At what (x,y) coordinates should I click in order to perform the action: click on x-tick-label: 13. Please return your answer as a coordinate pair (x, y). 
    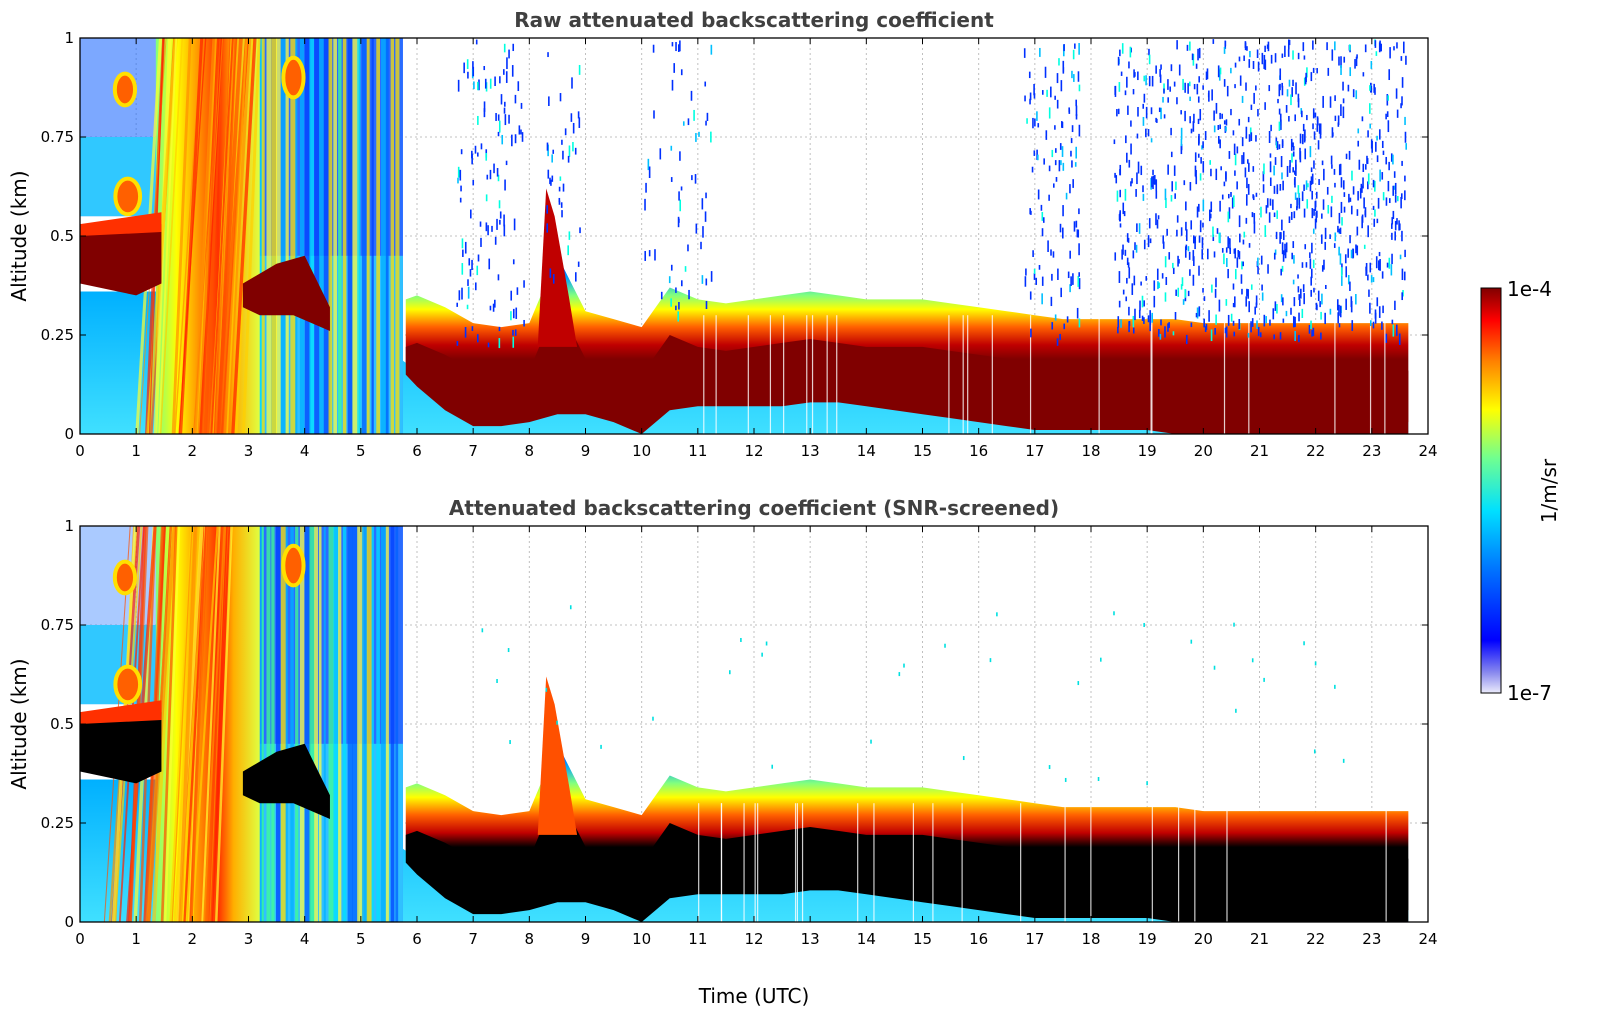
    Looking at the image, I should click on (810, 939).